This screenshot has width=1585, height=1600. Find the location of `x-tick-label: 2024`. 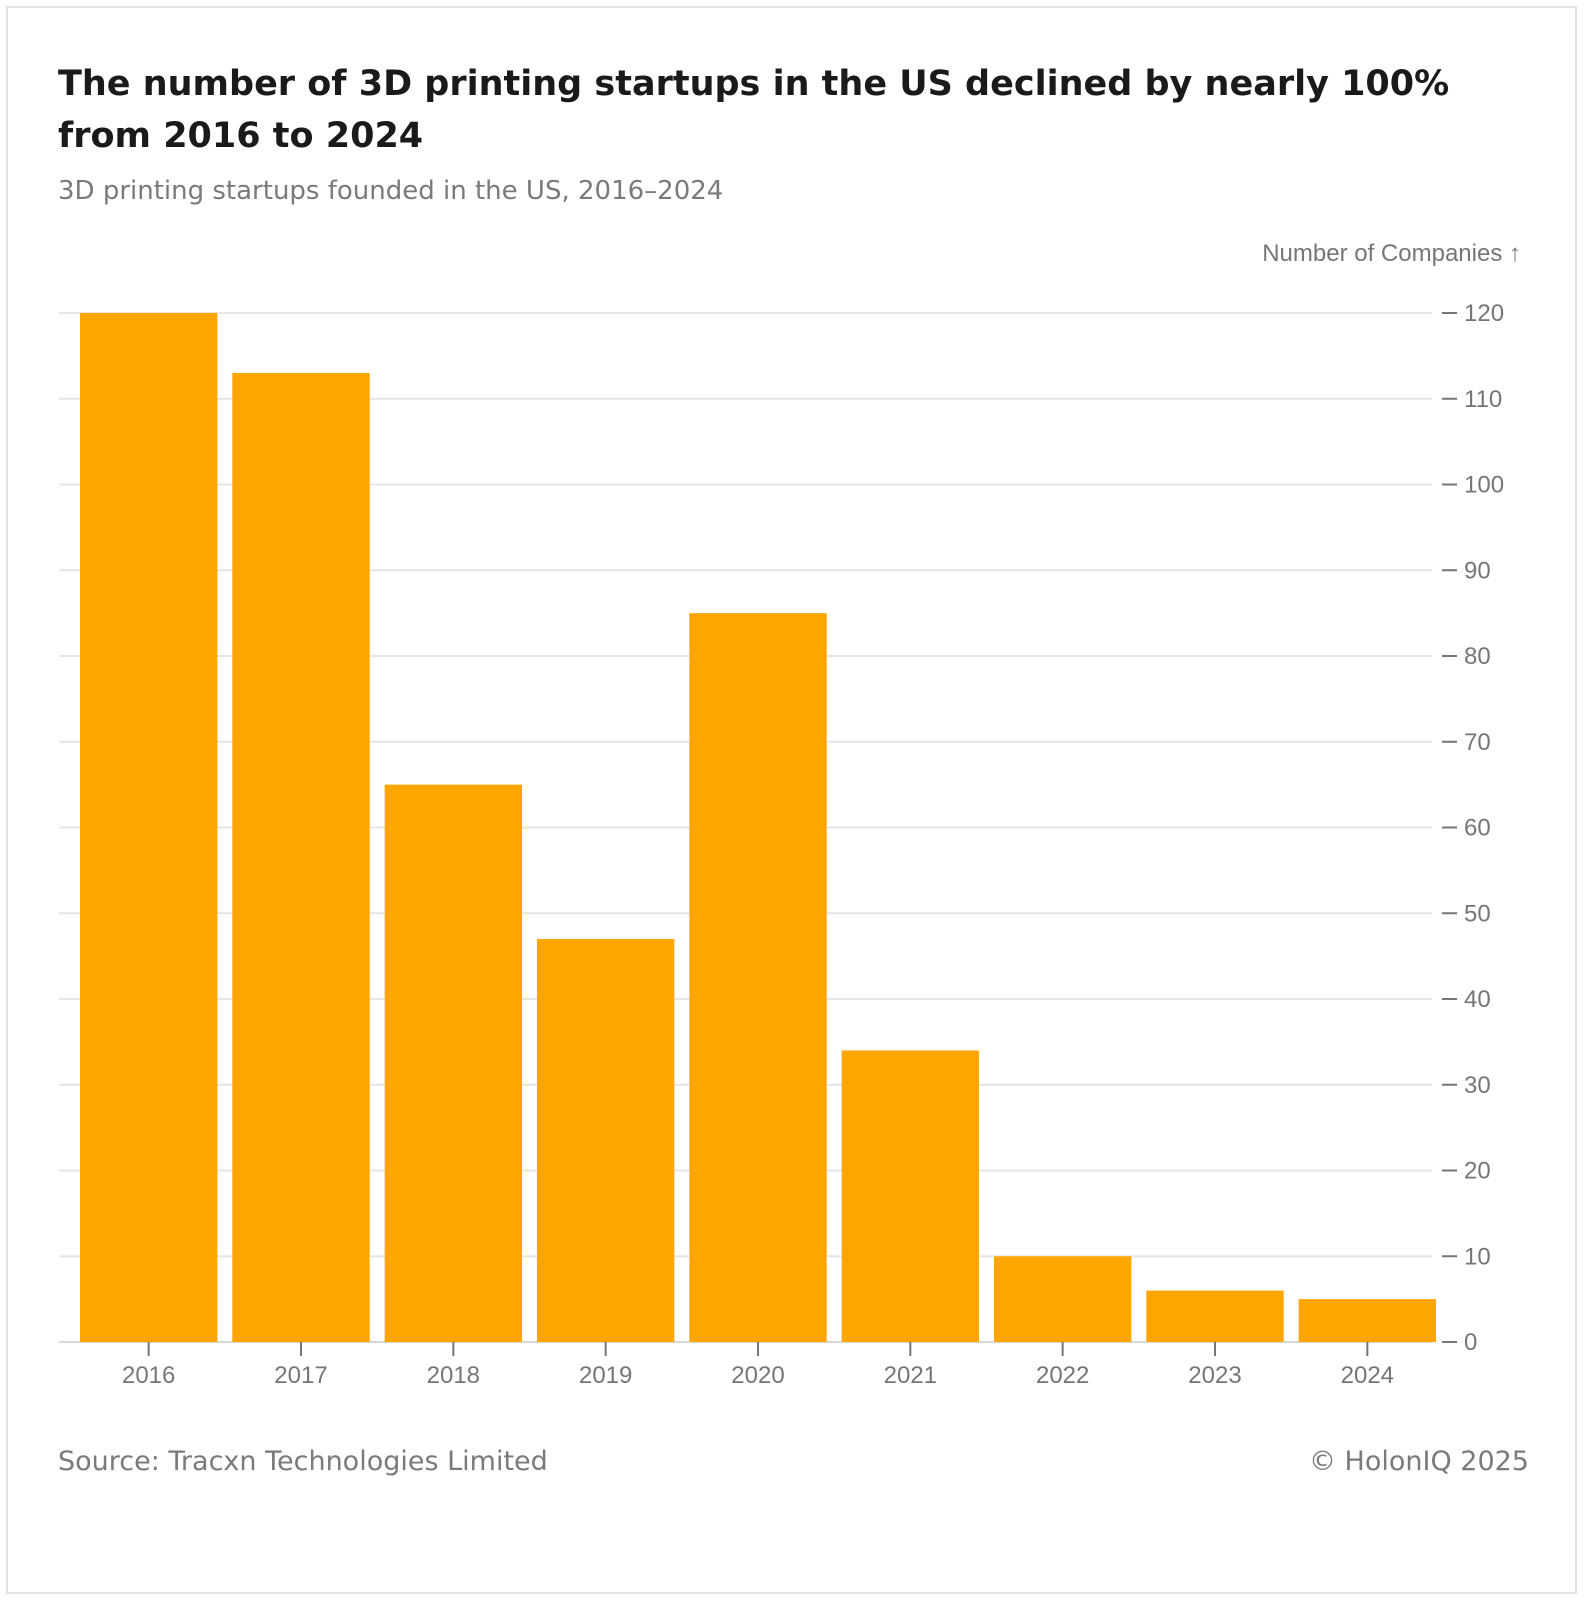

x-tick-label: 2024 is located at coordinates (1367, 1375).